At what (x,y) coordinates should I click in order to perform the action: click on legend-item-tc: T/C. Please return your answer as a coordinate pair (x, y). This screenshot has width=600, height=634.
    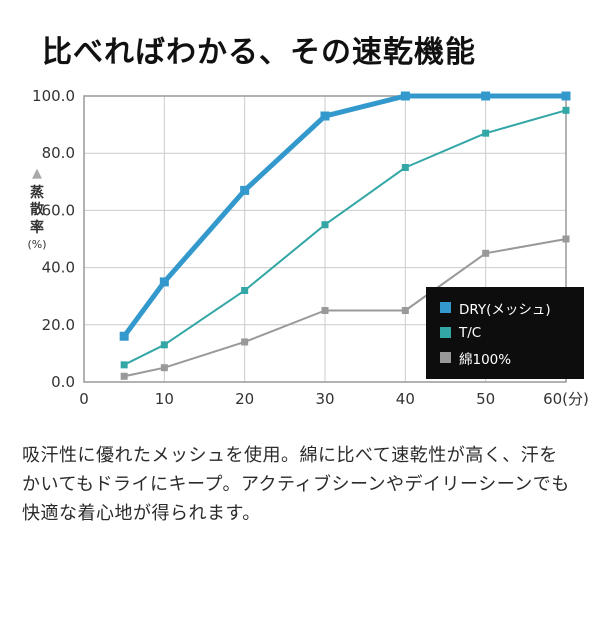
    Looking at the image, I should click on (505, 333).